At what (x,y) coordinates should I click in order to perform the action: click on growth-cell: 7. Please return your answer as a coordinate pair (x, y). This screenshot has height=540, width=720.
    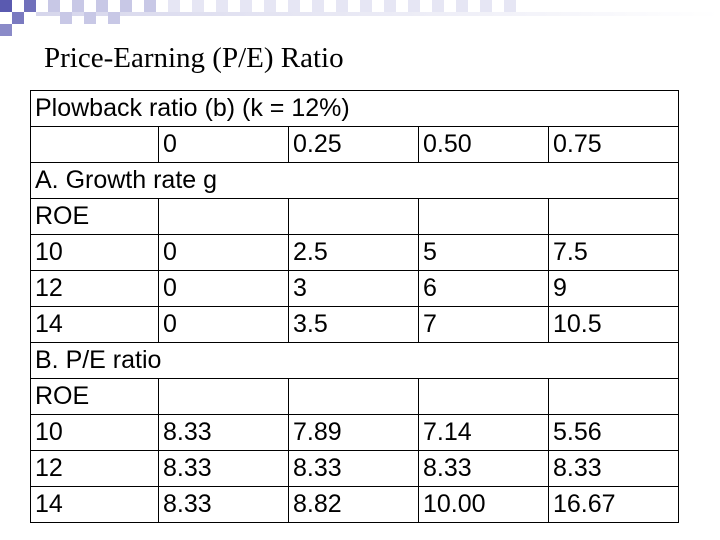
    Looking at the image, I should click on (483, 324).